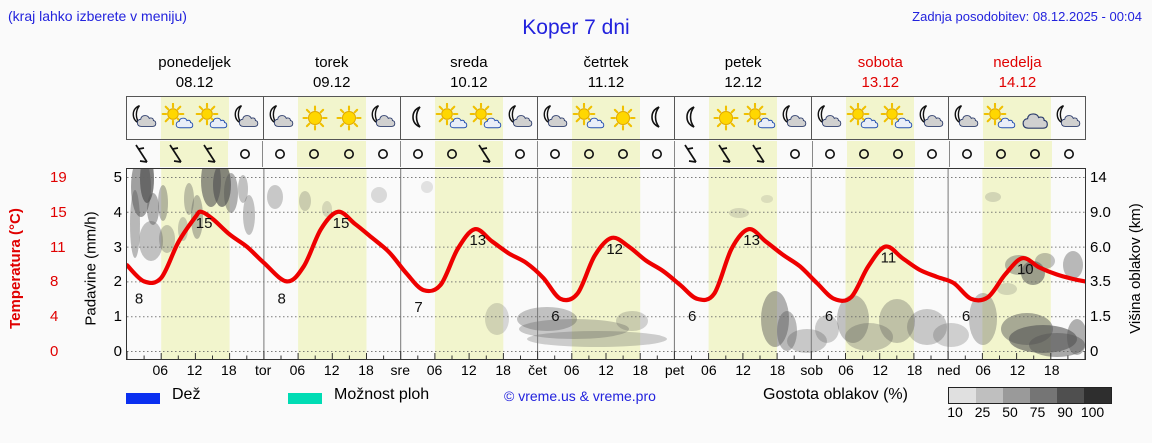  What do you see at coordinates (477, 240) in the screenshot?
I see `svg-text: 13` at bounding box center [477, 240].